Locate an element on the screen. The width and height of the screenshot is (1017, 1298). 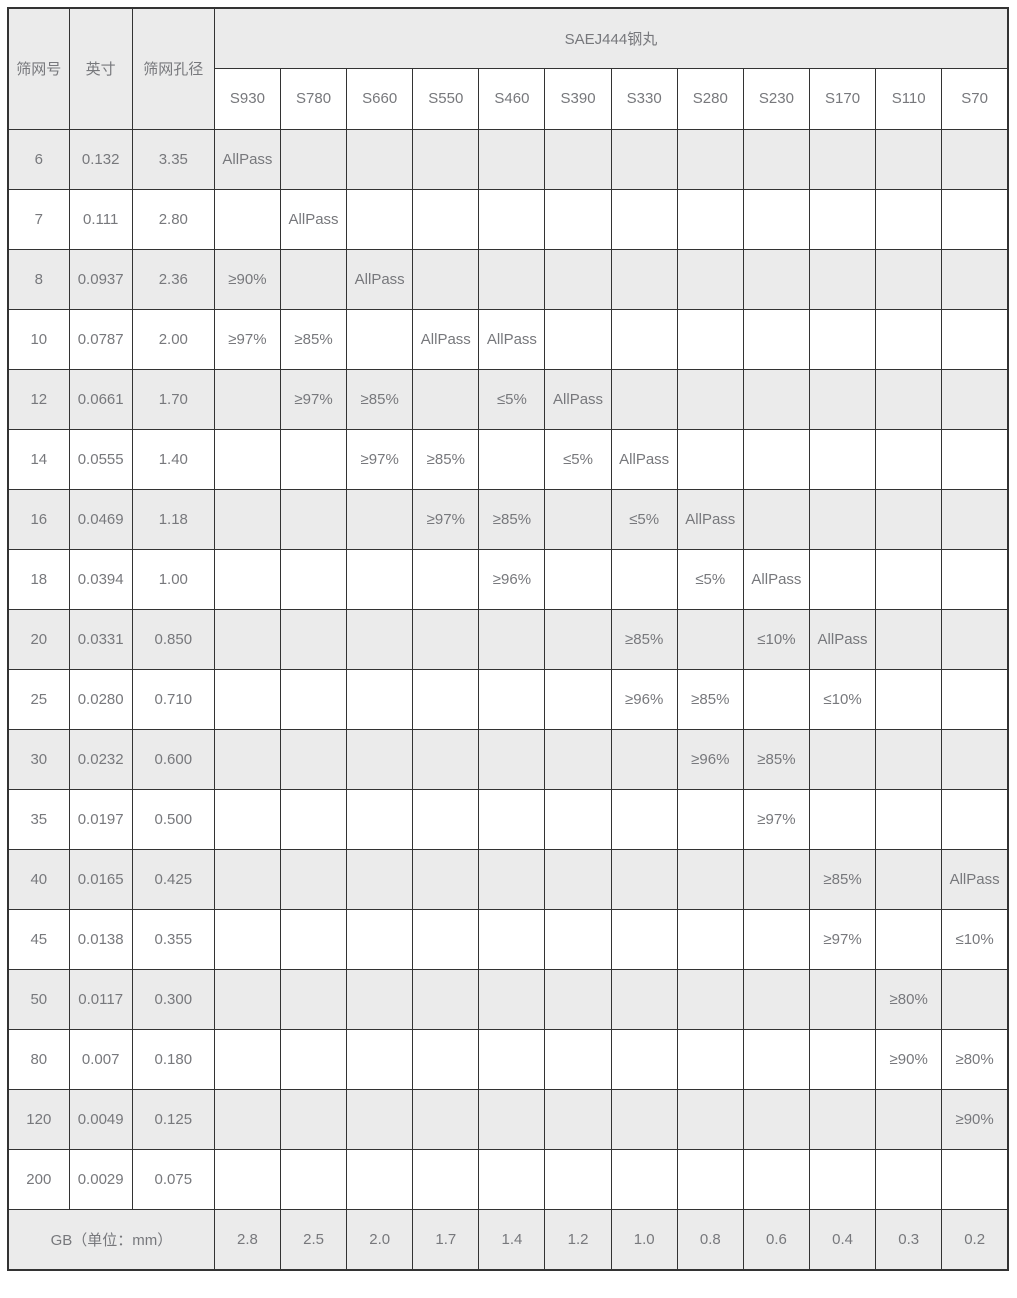
aperture-cell: 0.710 is located at coordinates (173, 699).